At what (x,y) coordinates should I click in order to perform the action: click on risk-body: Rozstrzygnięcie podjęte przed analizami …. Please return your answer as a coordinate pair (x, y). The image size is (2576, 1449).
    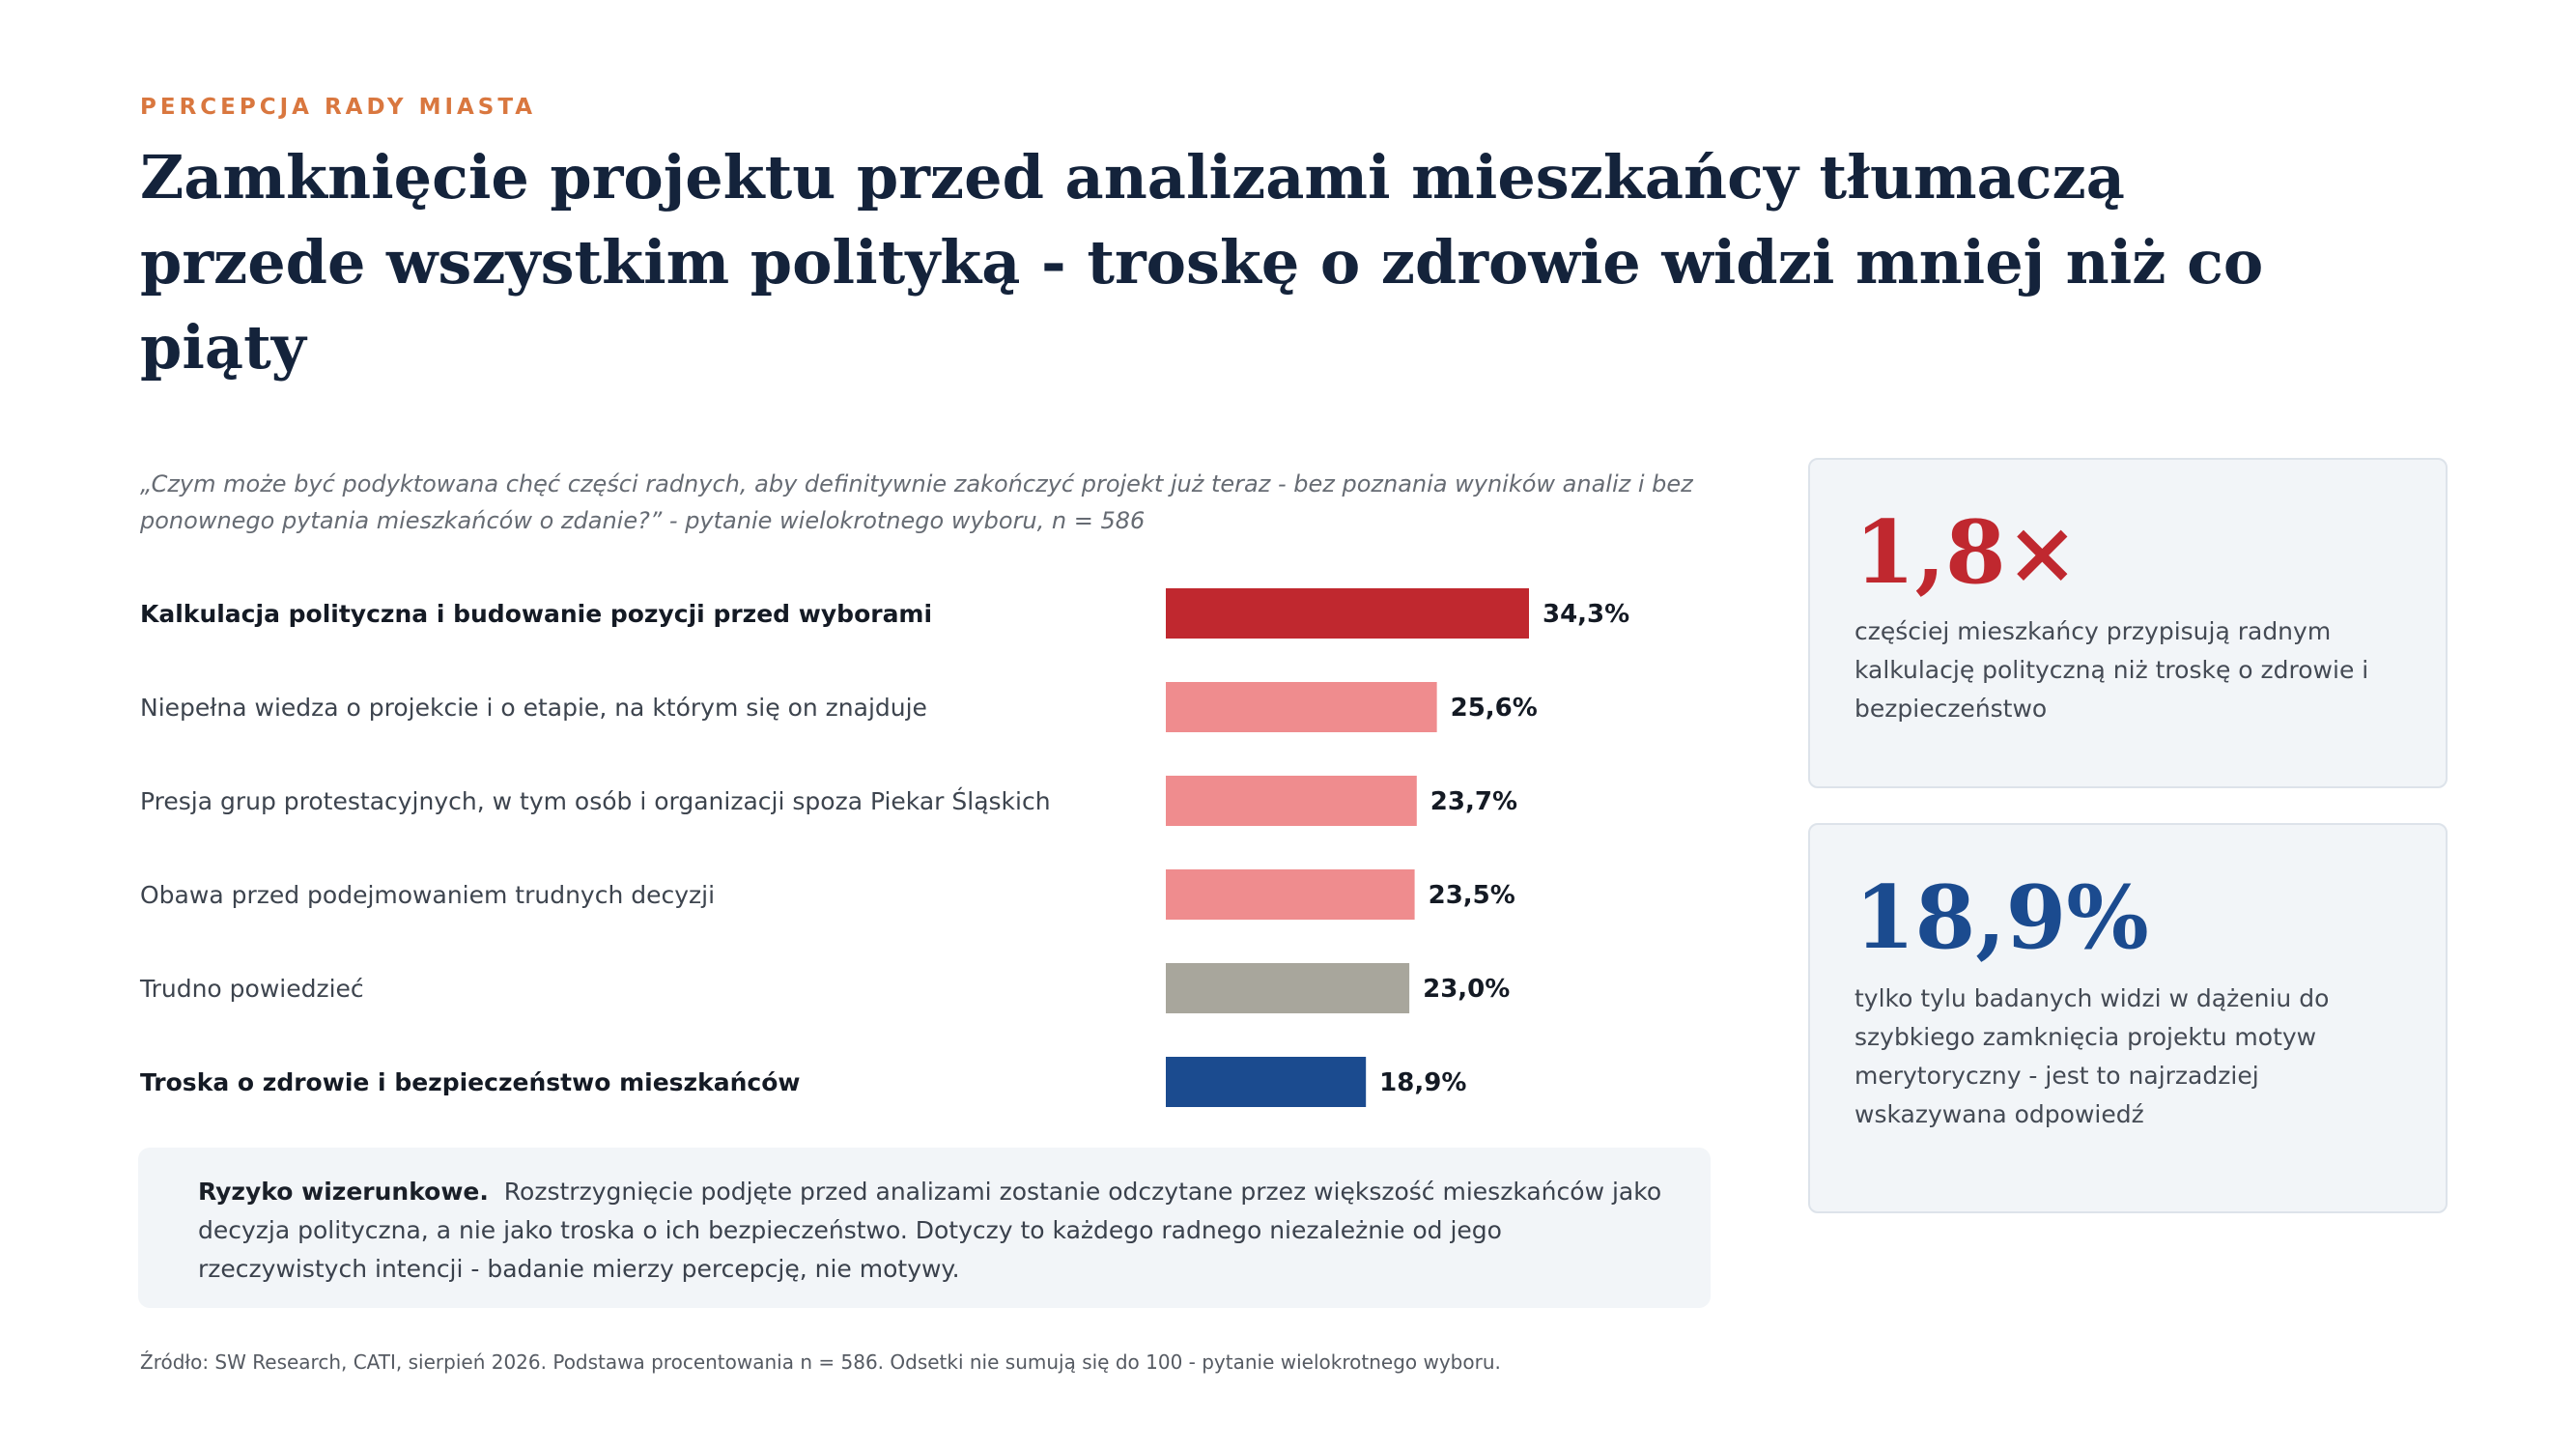
    Looking at the image, I should click on (930, 1230).